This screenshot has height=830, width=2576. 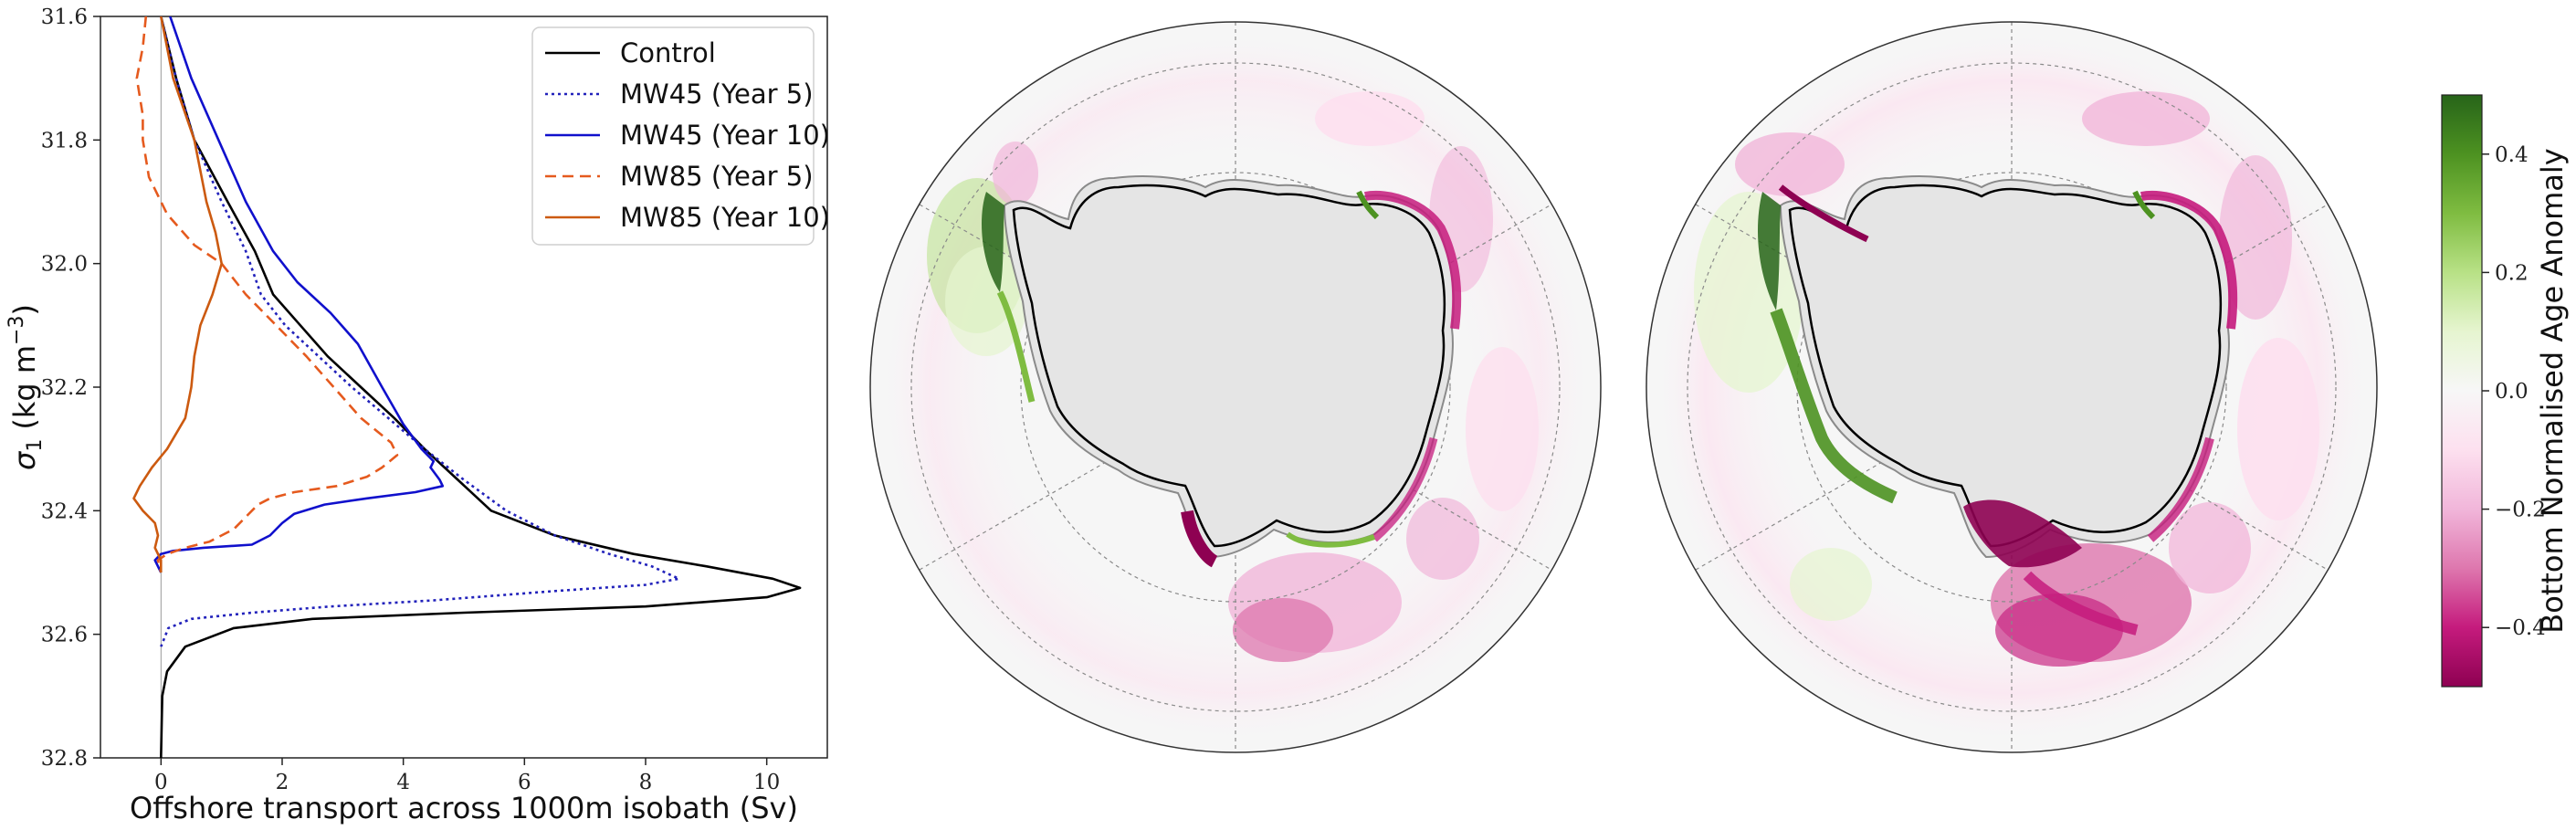 I want to click on colorbar-tick-label: 0.0, so click(x=2512, y=392).